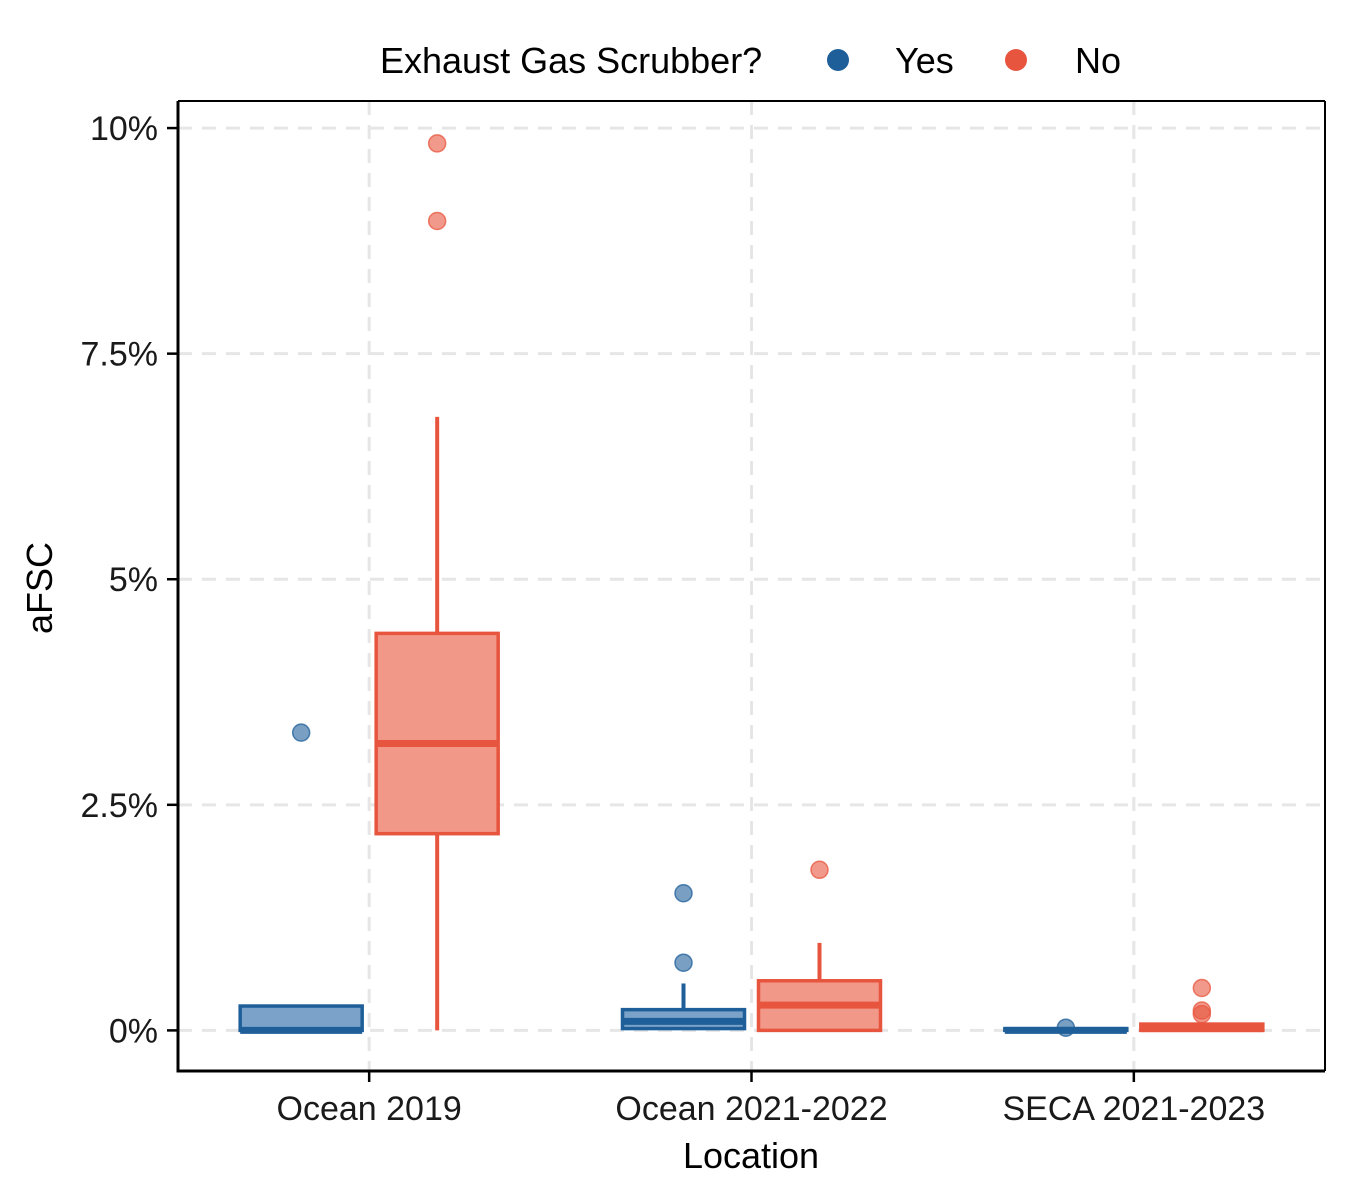  I want to click on legend-no-label: No, so click(1098, 60).